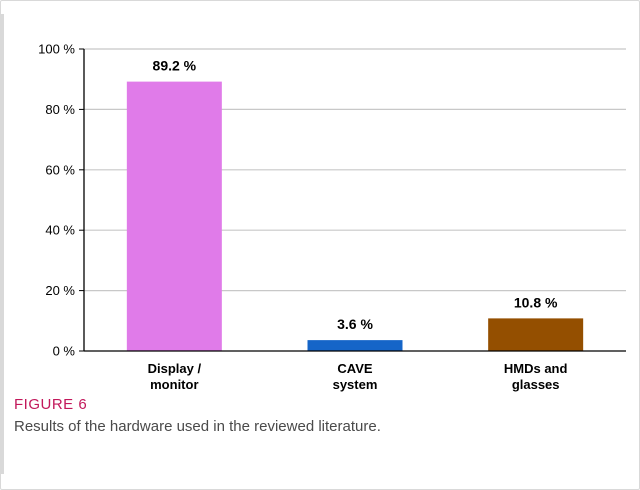 The height and width of the screenshot is (490, 640). What do you see at coordinates (60, 230) in the screenshot?
I see `y-tick-label: 40 %` at bounding box center [60, 230].